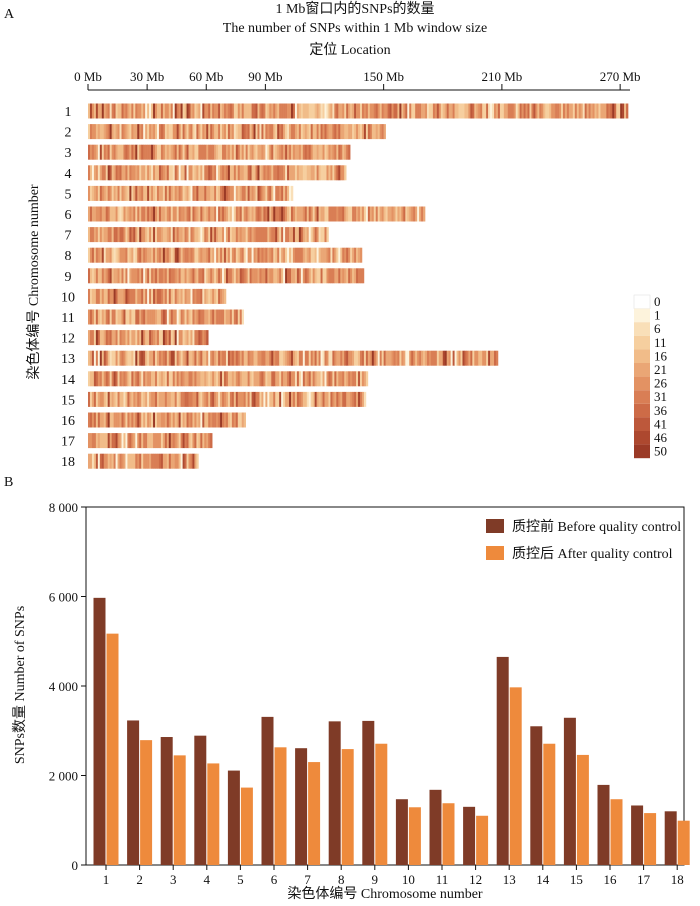 The width and height of the screenshot is (700, 906). What do you see at coordinates (657, 328) in the screenshot?
I see `legend-label: 6` at bounding box center [657, 328].